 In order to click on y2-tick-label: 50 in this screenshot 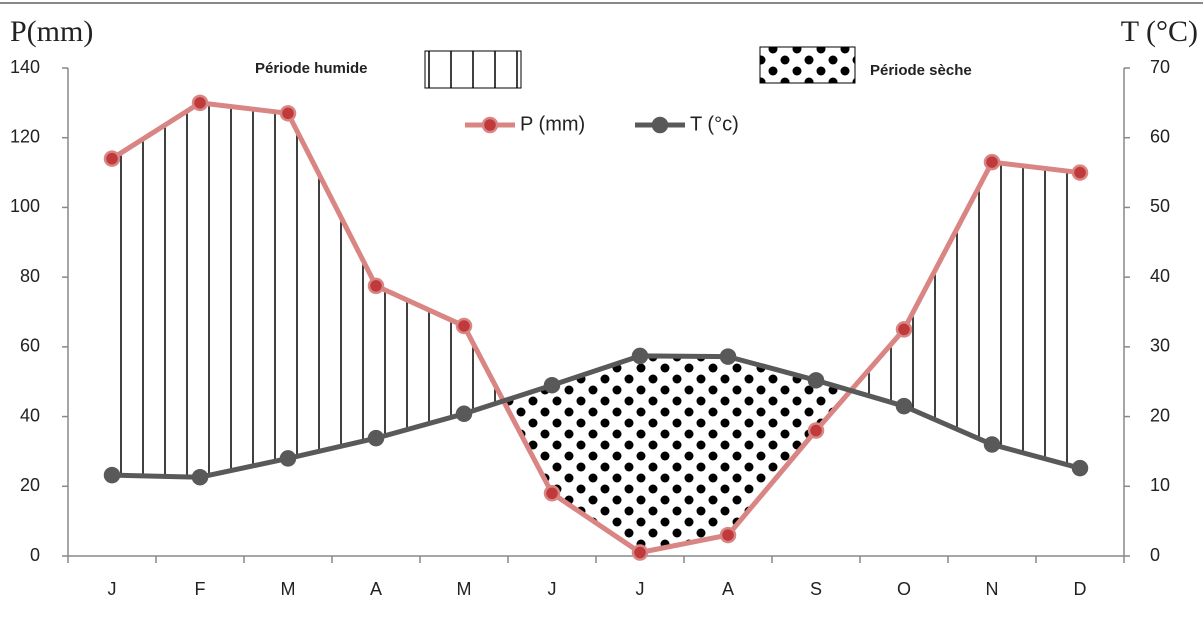, I will do `click(1160, 206)`.